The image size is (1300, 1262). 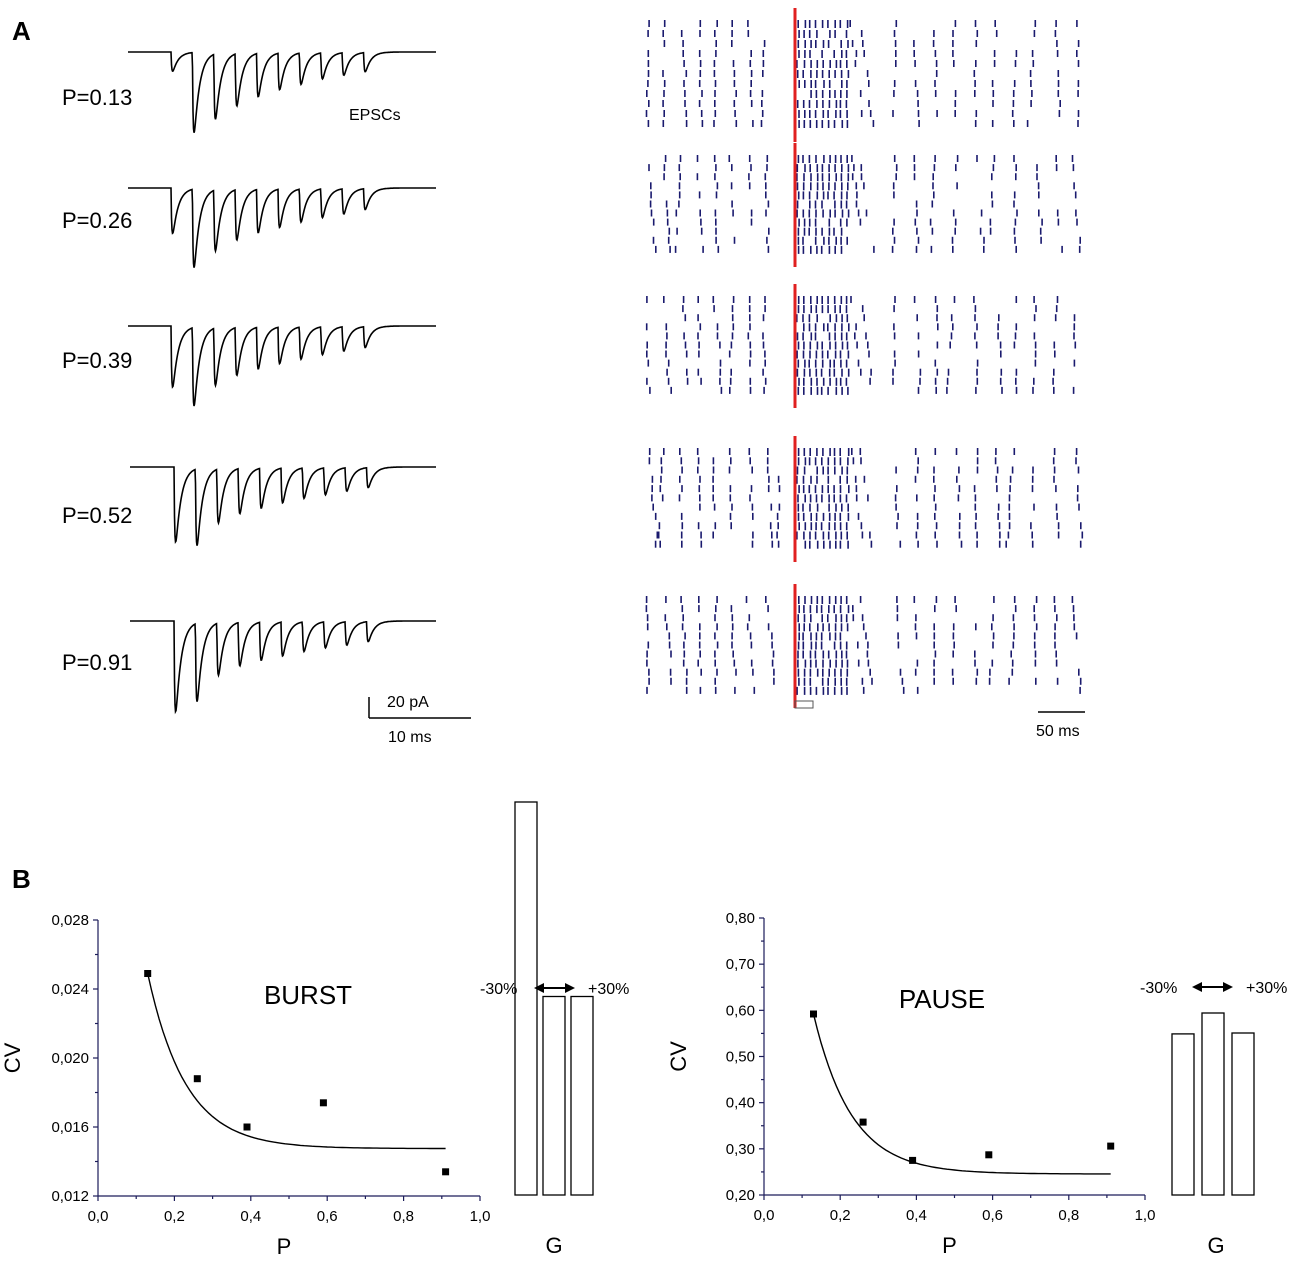 What do you see at coordinates (70, 989) in the screenshot?
I see `y-tick-label: 0,024` at bounding box center [70, 989].